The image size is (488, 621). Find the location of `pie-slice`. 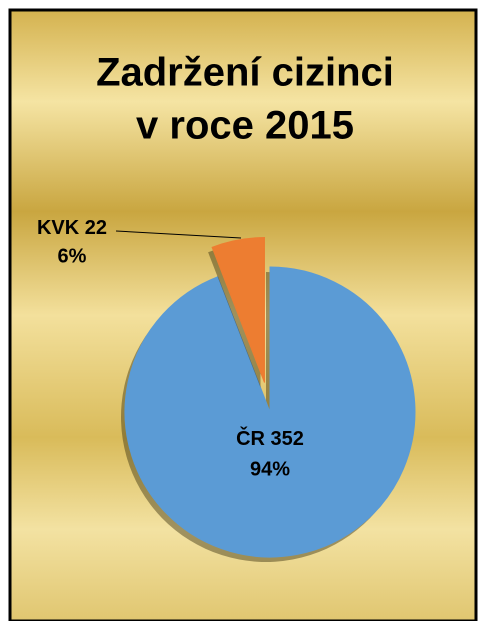

pie-slice is located at coordinates (238, 310).